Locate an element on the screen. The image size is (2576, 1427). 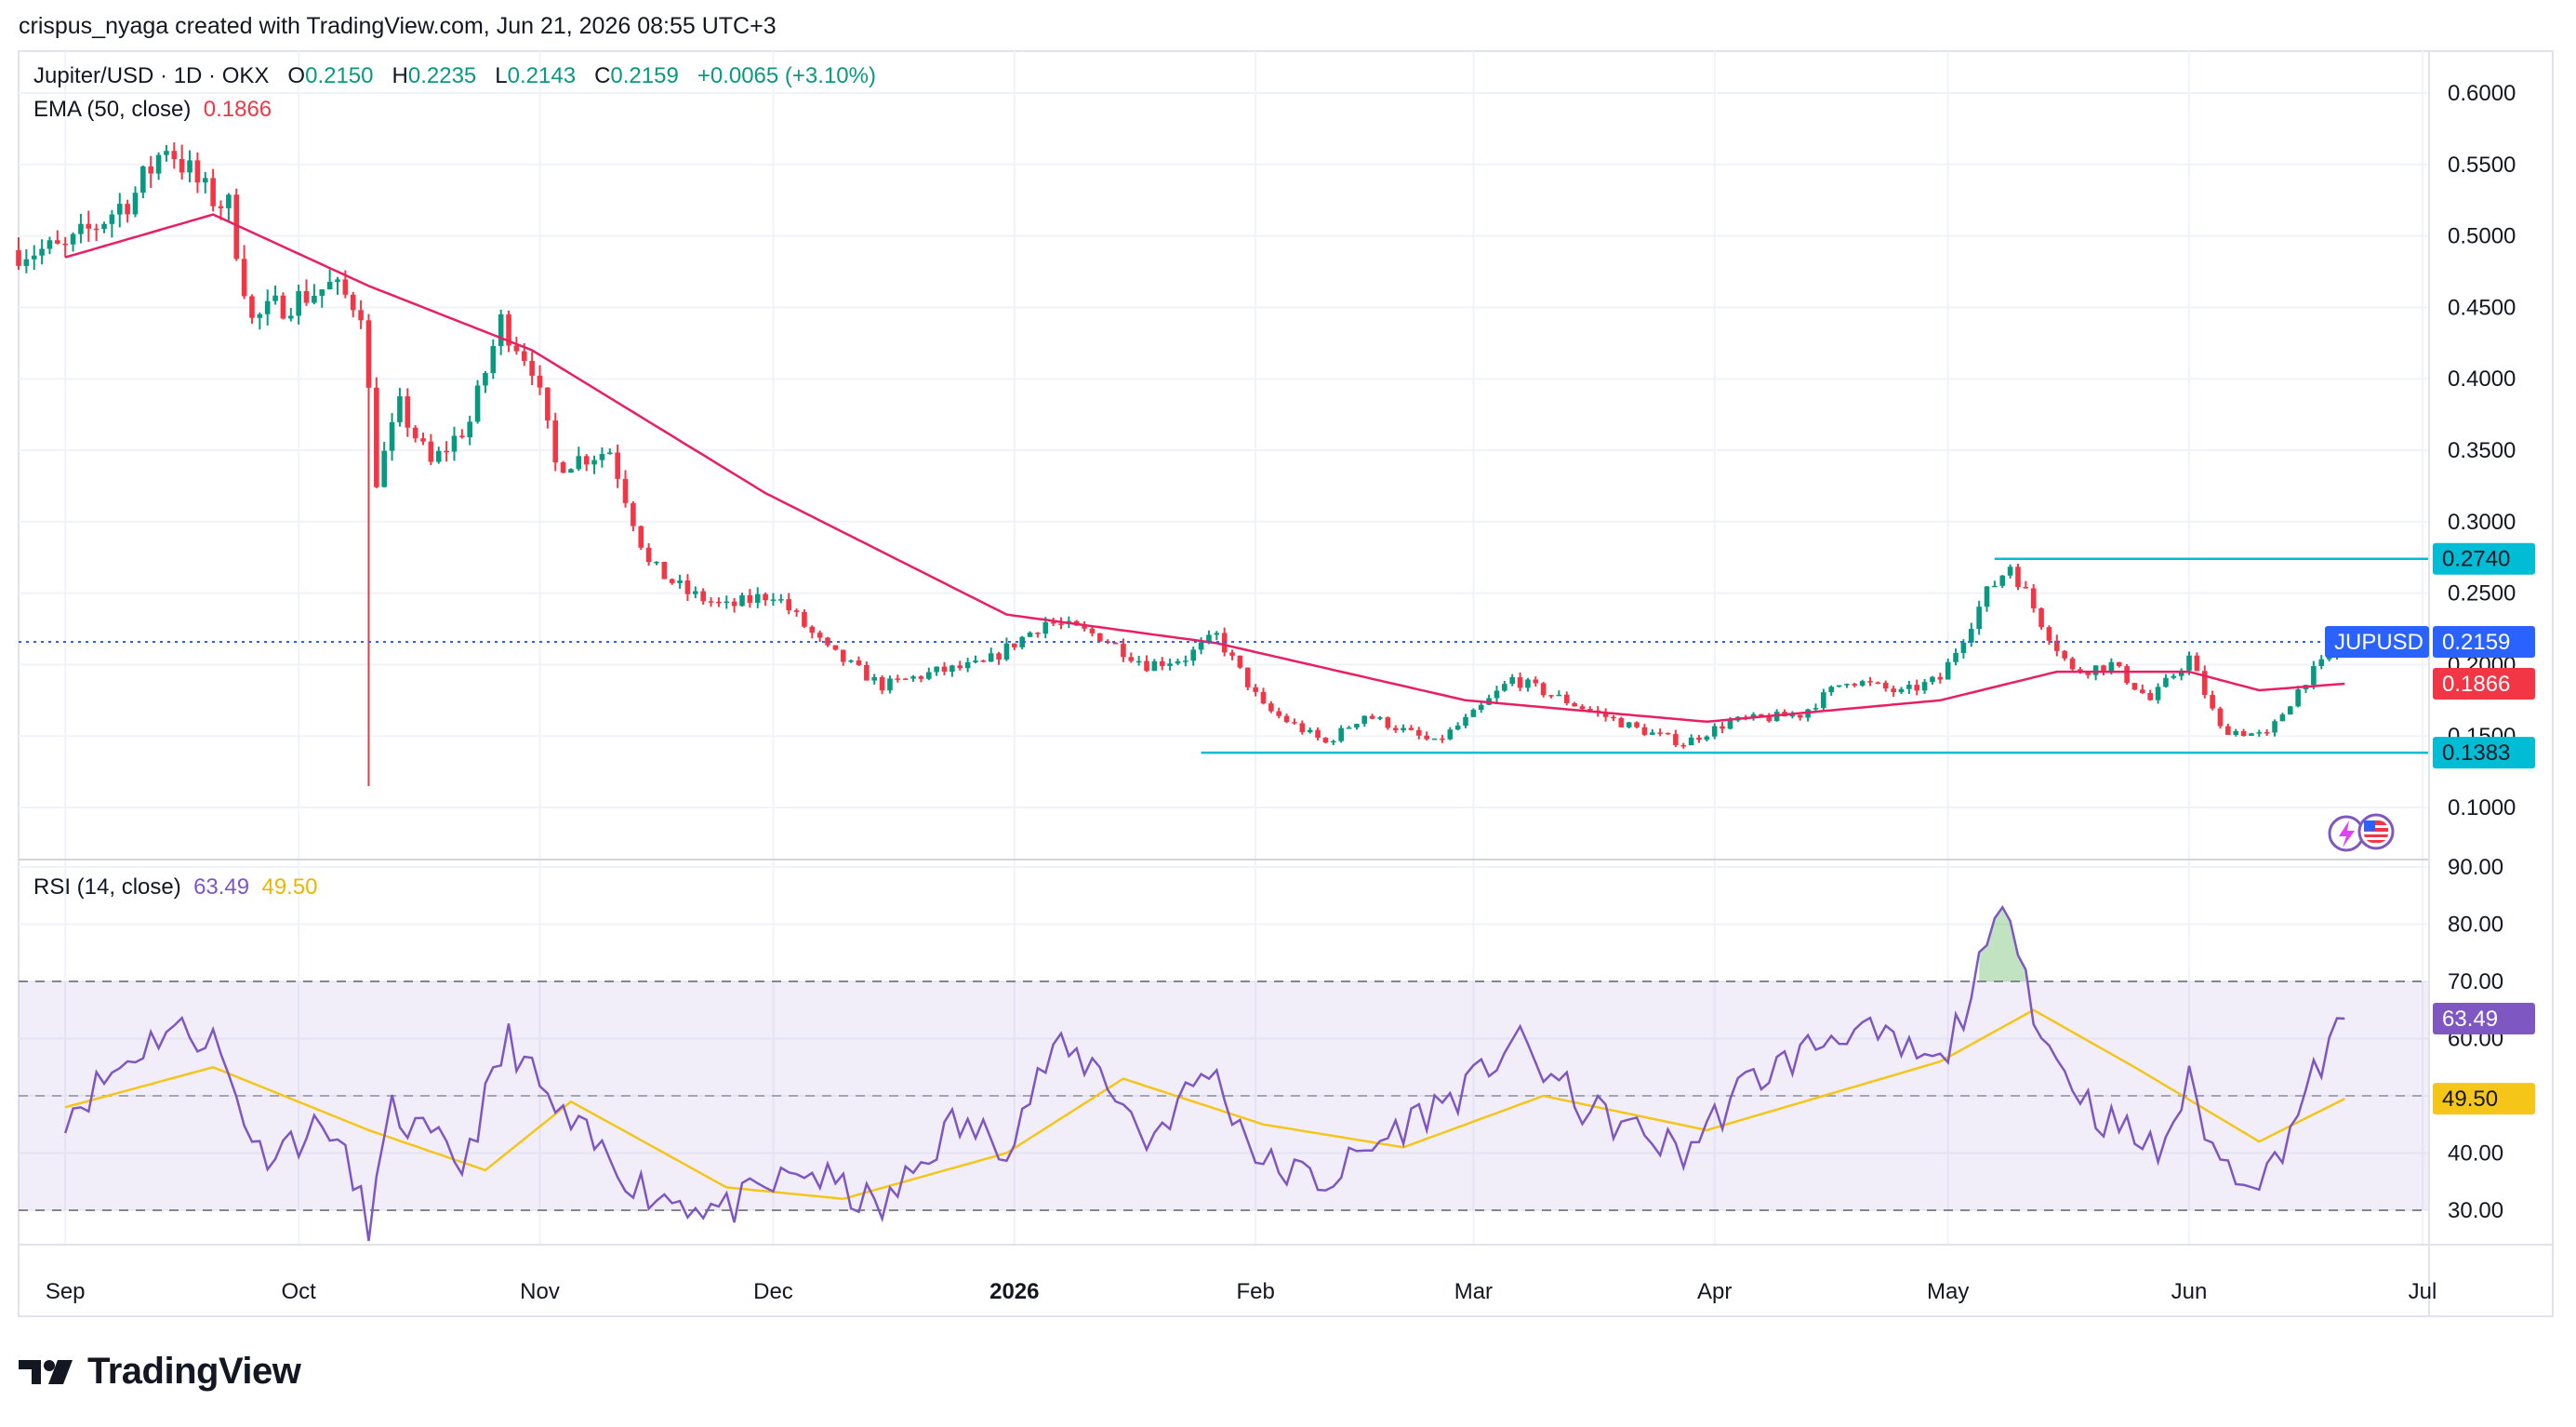
low-label: L is located at coordinates (501, 75).